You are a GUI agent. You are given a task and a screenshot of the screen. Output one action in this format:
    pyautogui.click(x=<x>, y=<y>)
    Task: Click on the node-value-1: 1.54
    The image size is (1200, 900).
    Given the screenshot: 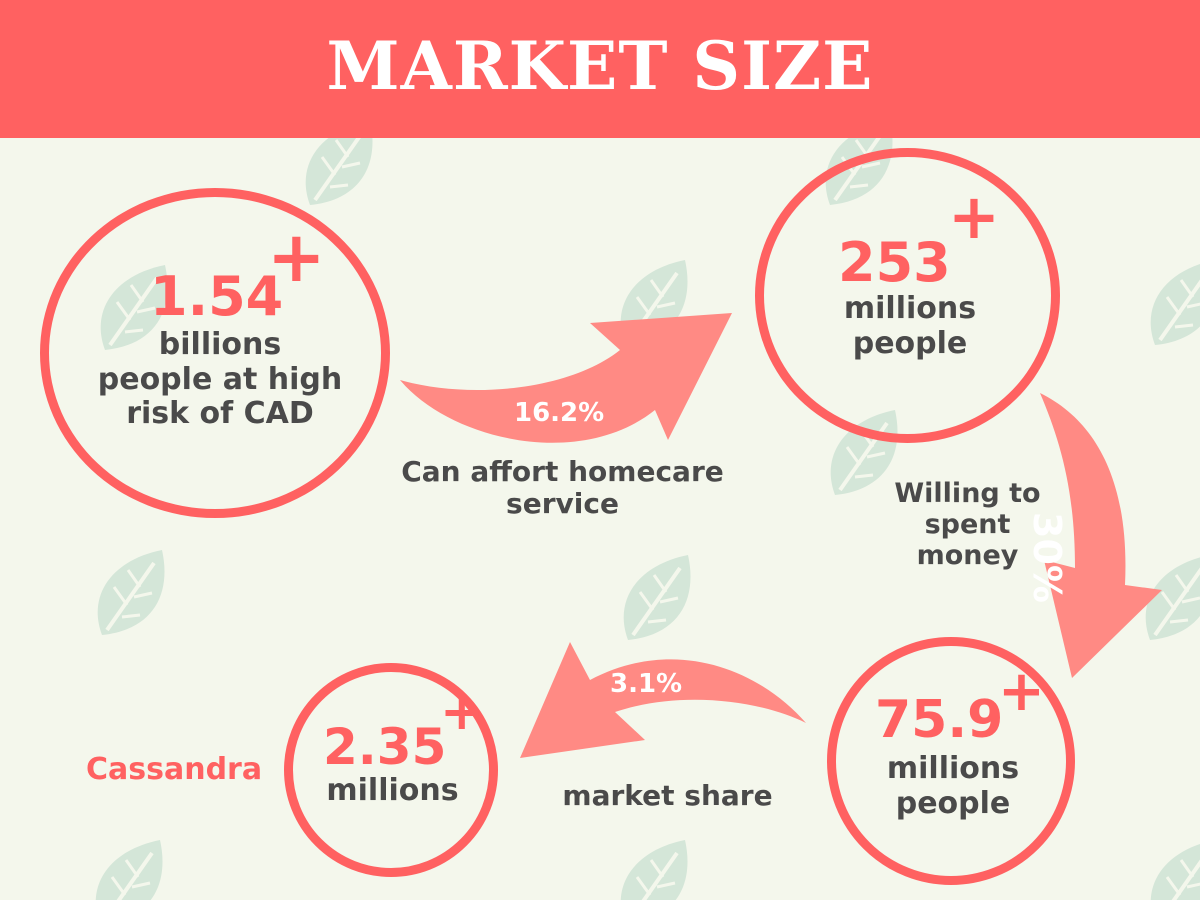 What is the action you would take?
    pyautogui.click(x=217, y=296)
    